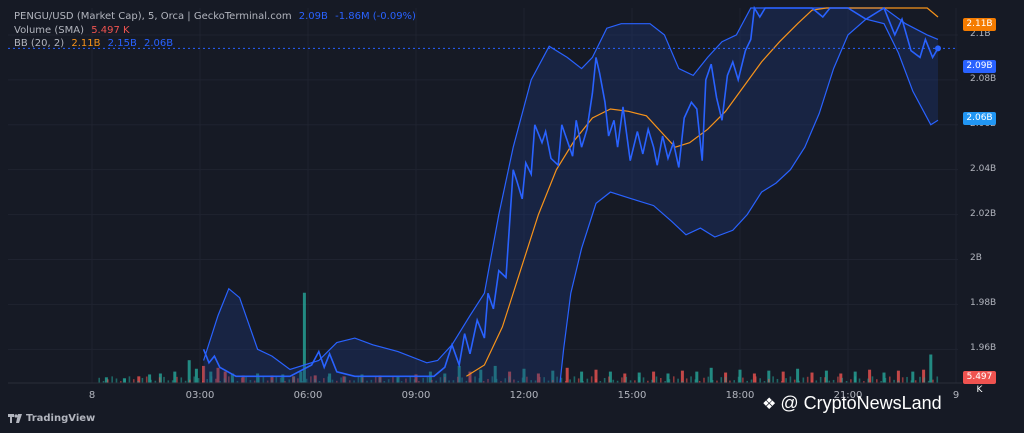 This screenshot has height=433, width=1024. I want to click on bb-row: BB (20, 2) 2.11B 2.15B 2.06B, so click(215, 44).